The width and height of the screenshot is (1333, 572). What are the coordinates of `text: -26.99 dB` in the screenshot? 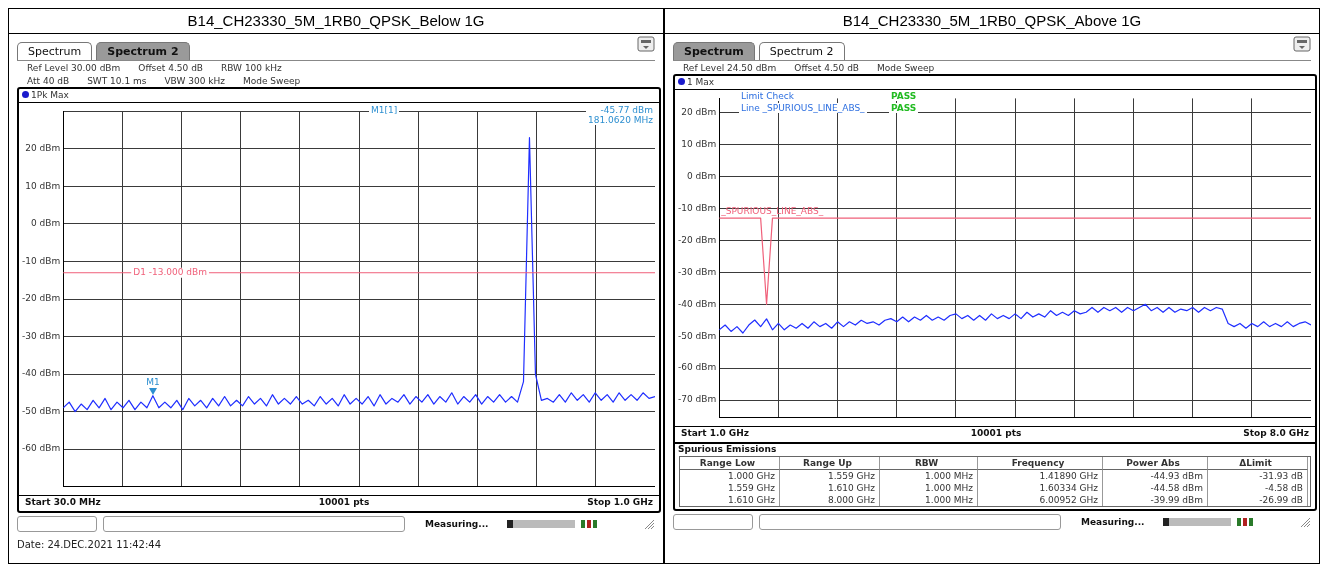 It's located at (1281, 500).